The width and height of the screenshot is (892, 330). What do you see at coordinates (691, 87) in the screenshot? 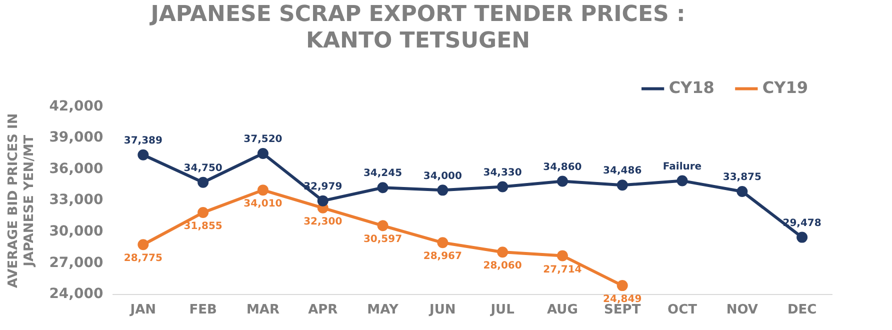
I see `legend-label: CY18` at bounding box center [691, 87].